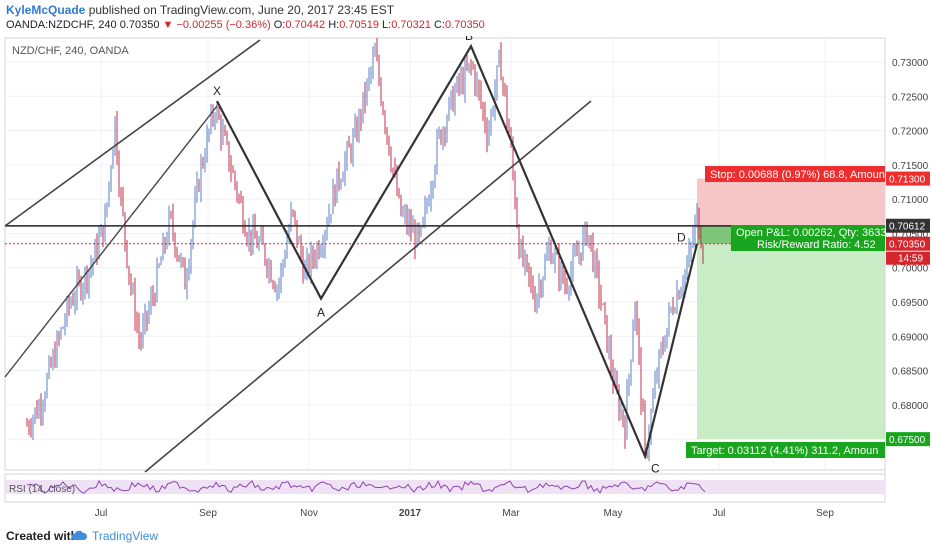  Describe the element at coordinates (132, 133) in the screenshot. I see `channel-upper-line` at that location.